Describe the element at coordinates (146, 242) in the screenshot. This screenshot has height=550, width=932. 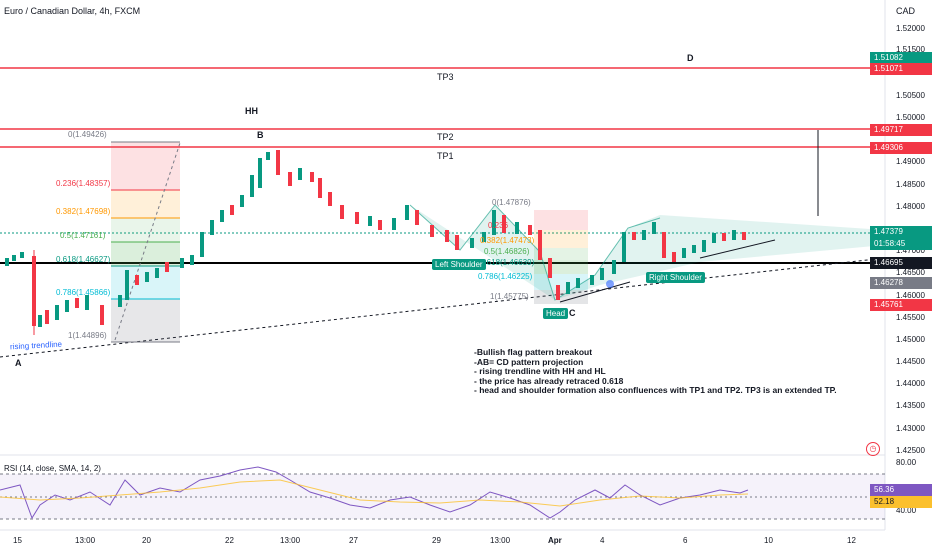
I see `fib-retracement-left` at that location.